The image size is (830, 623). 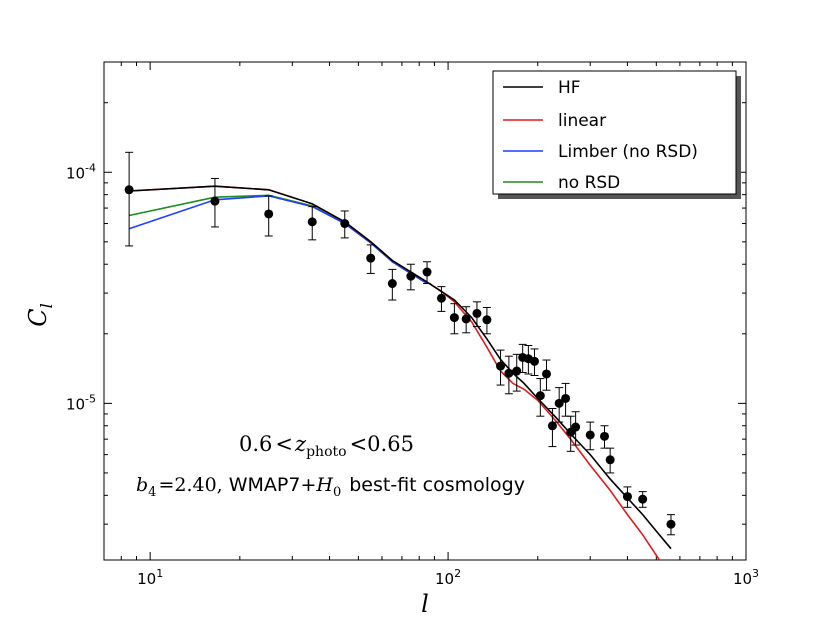 I want to click on annotation-hubble-var: H, so click(x=324, y=485).